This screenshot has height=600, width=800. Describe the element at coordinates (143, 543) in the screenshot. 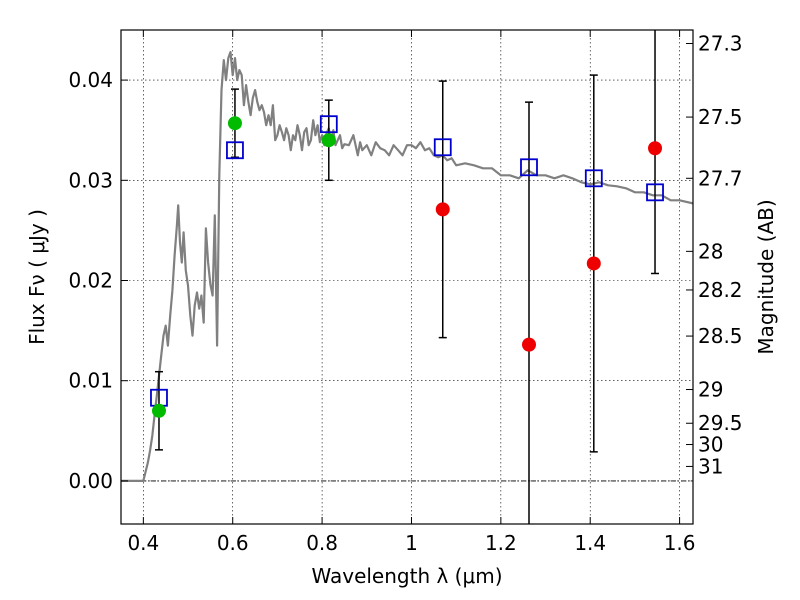

I see `x-tick-label: 0.4` at that location.